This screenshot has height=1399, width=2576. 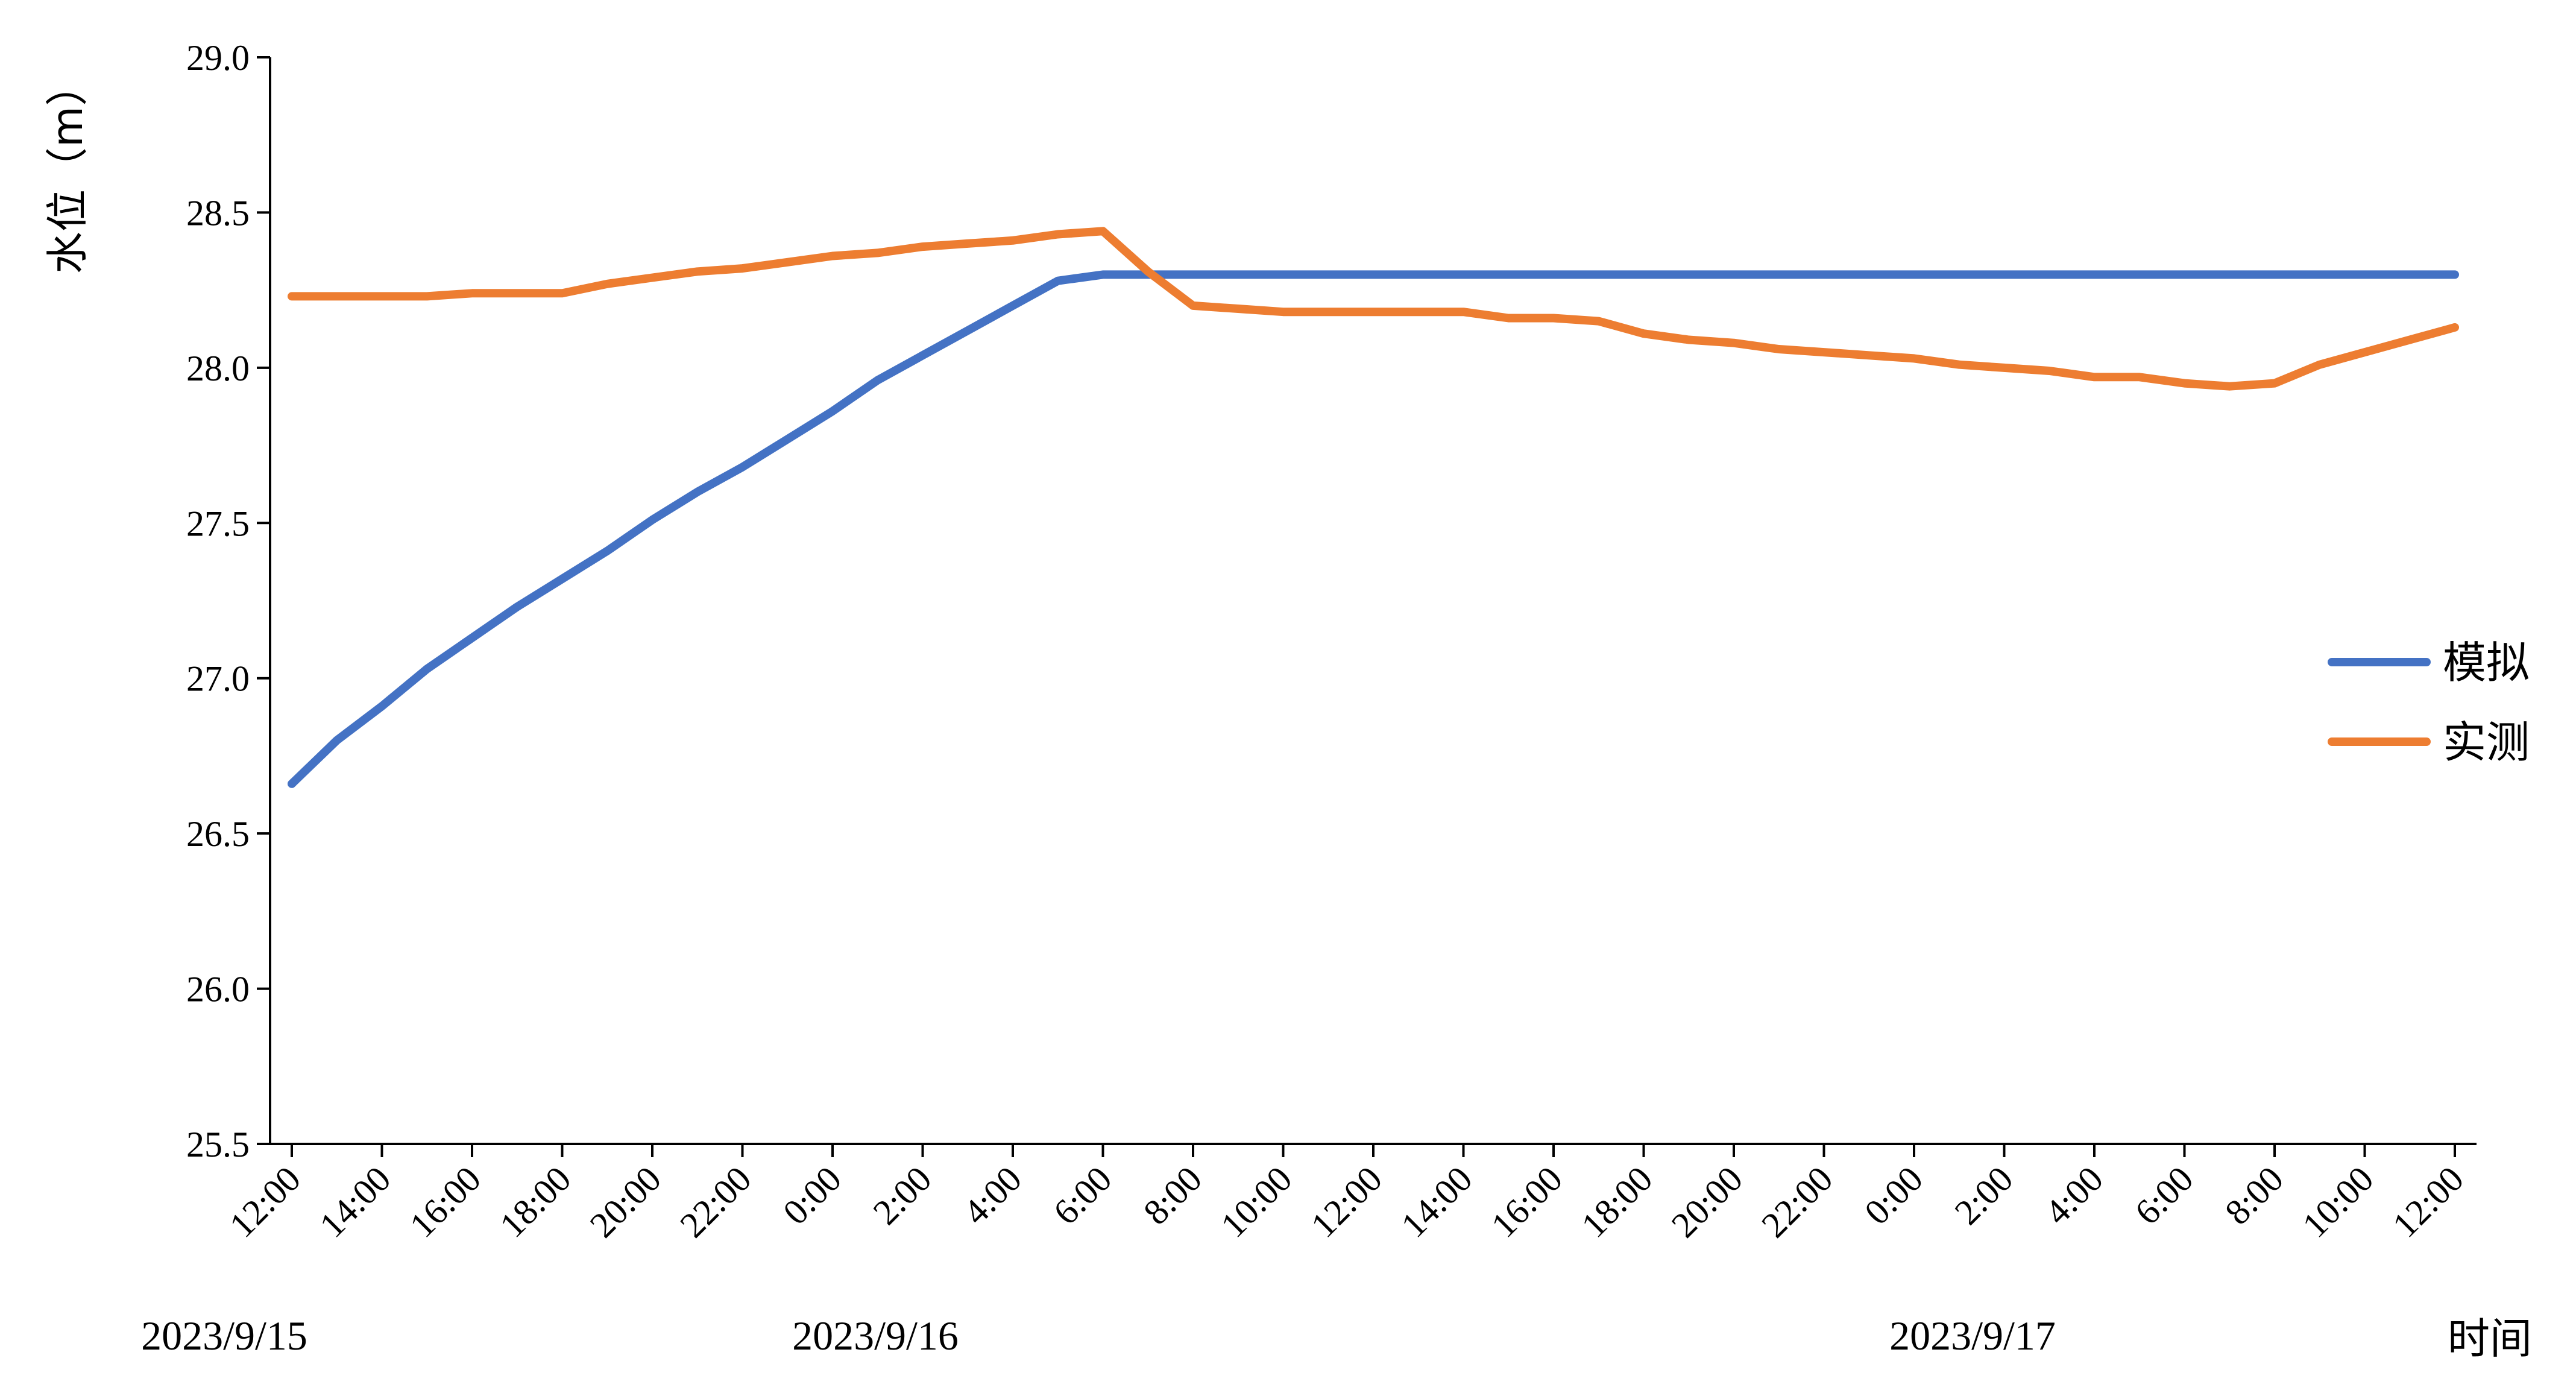 I want to click on legend-label-observed: 实测, so click(x=2486, y=742).